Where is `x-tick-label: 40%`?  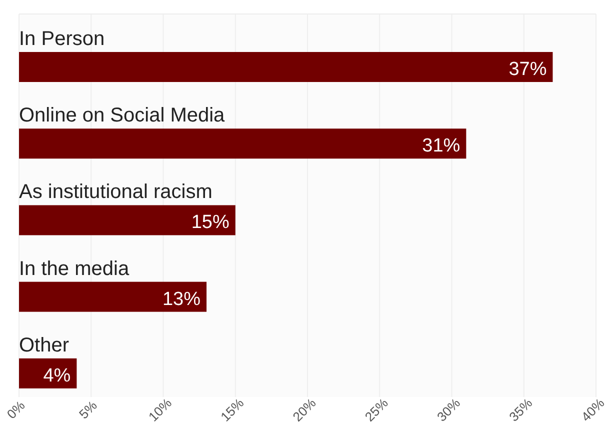
x-tick-label: 40% is located at coordinates (593, 409).